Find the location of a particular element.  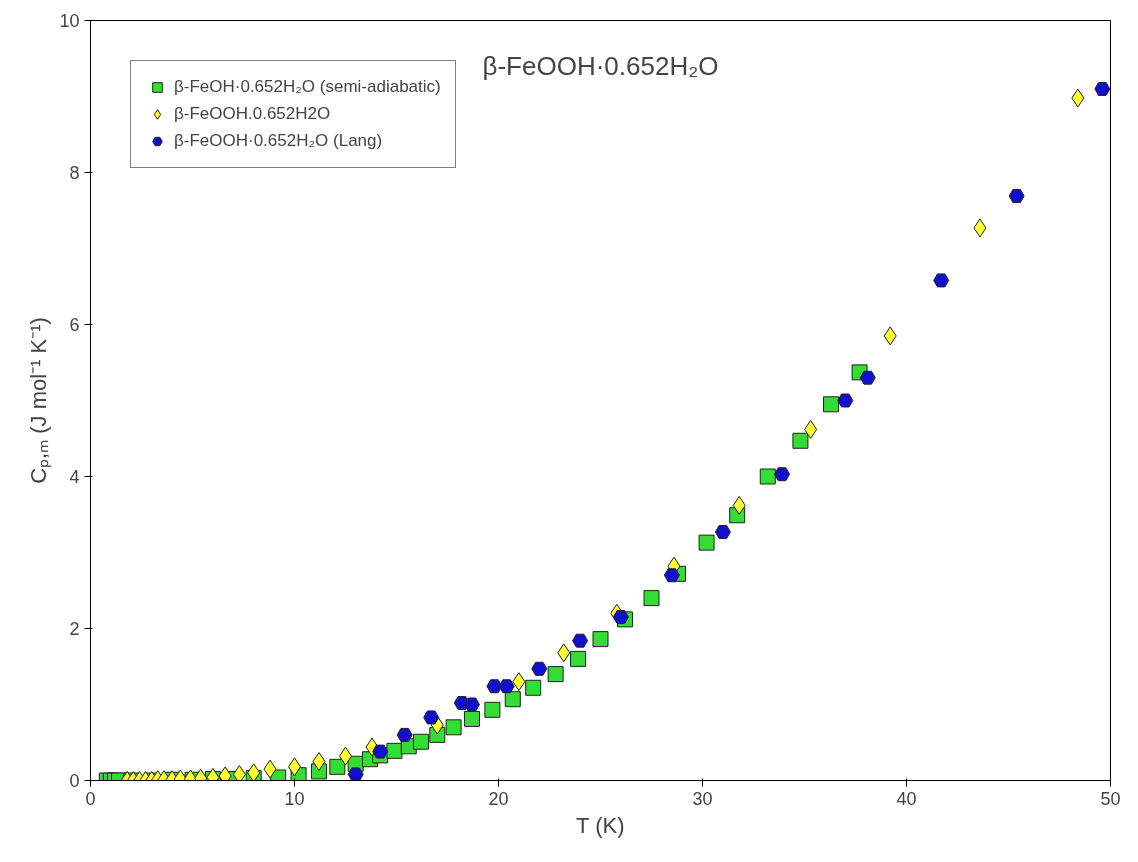

x-tick-label: 0 is located at coordinates (90, 798).